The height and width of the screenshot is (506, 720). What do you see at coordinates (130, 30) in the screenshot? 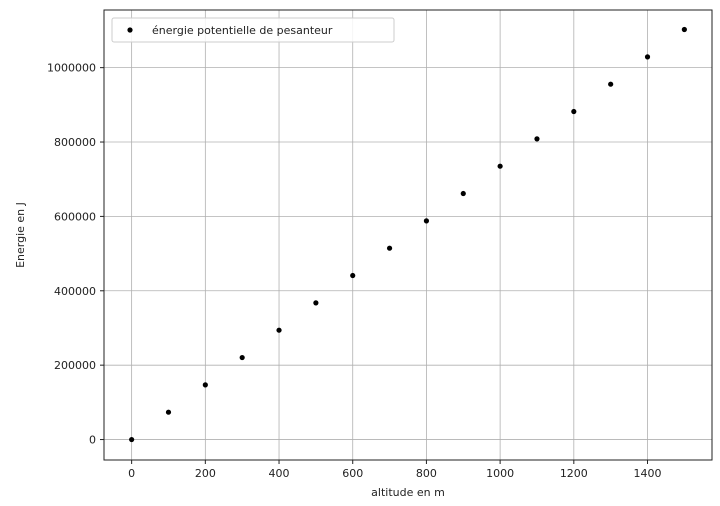
I see `legend-marker` at bounding box center [130, 30].